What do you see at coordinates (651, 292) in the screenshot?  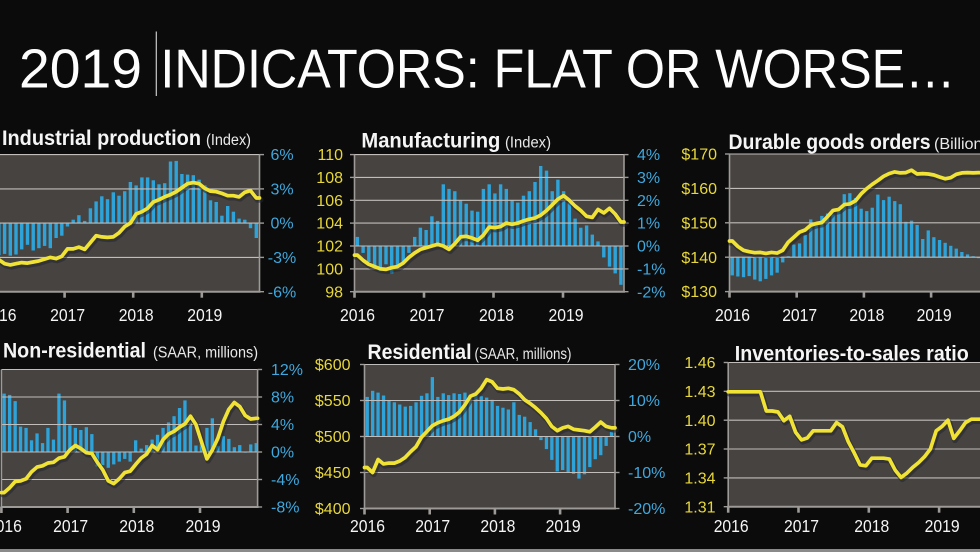 I see `svg-text: -2%` at bounding box center [651, 292].